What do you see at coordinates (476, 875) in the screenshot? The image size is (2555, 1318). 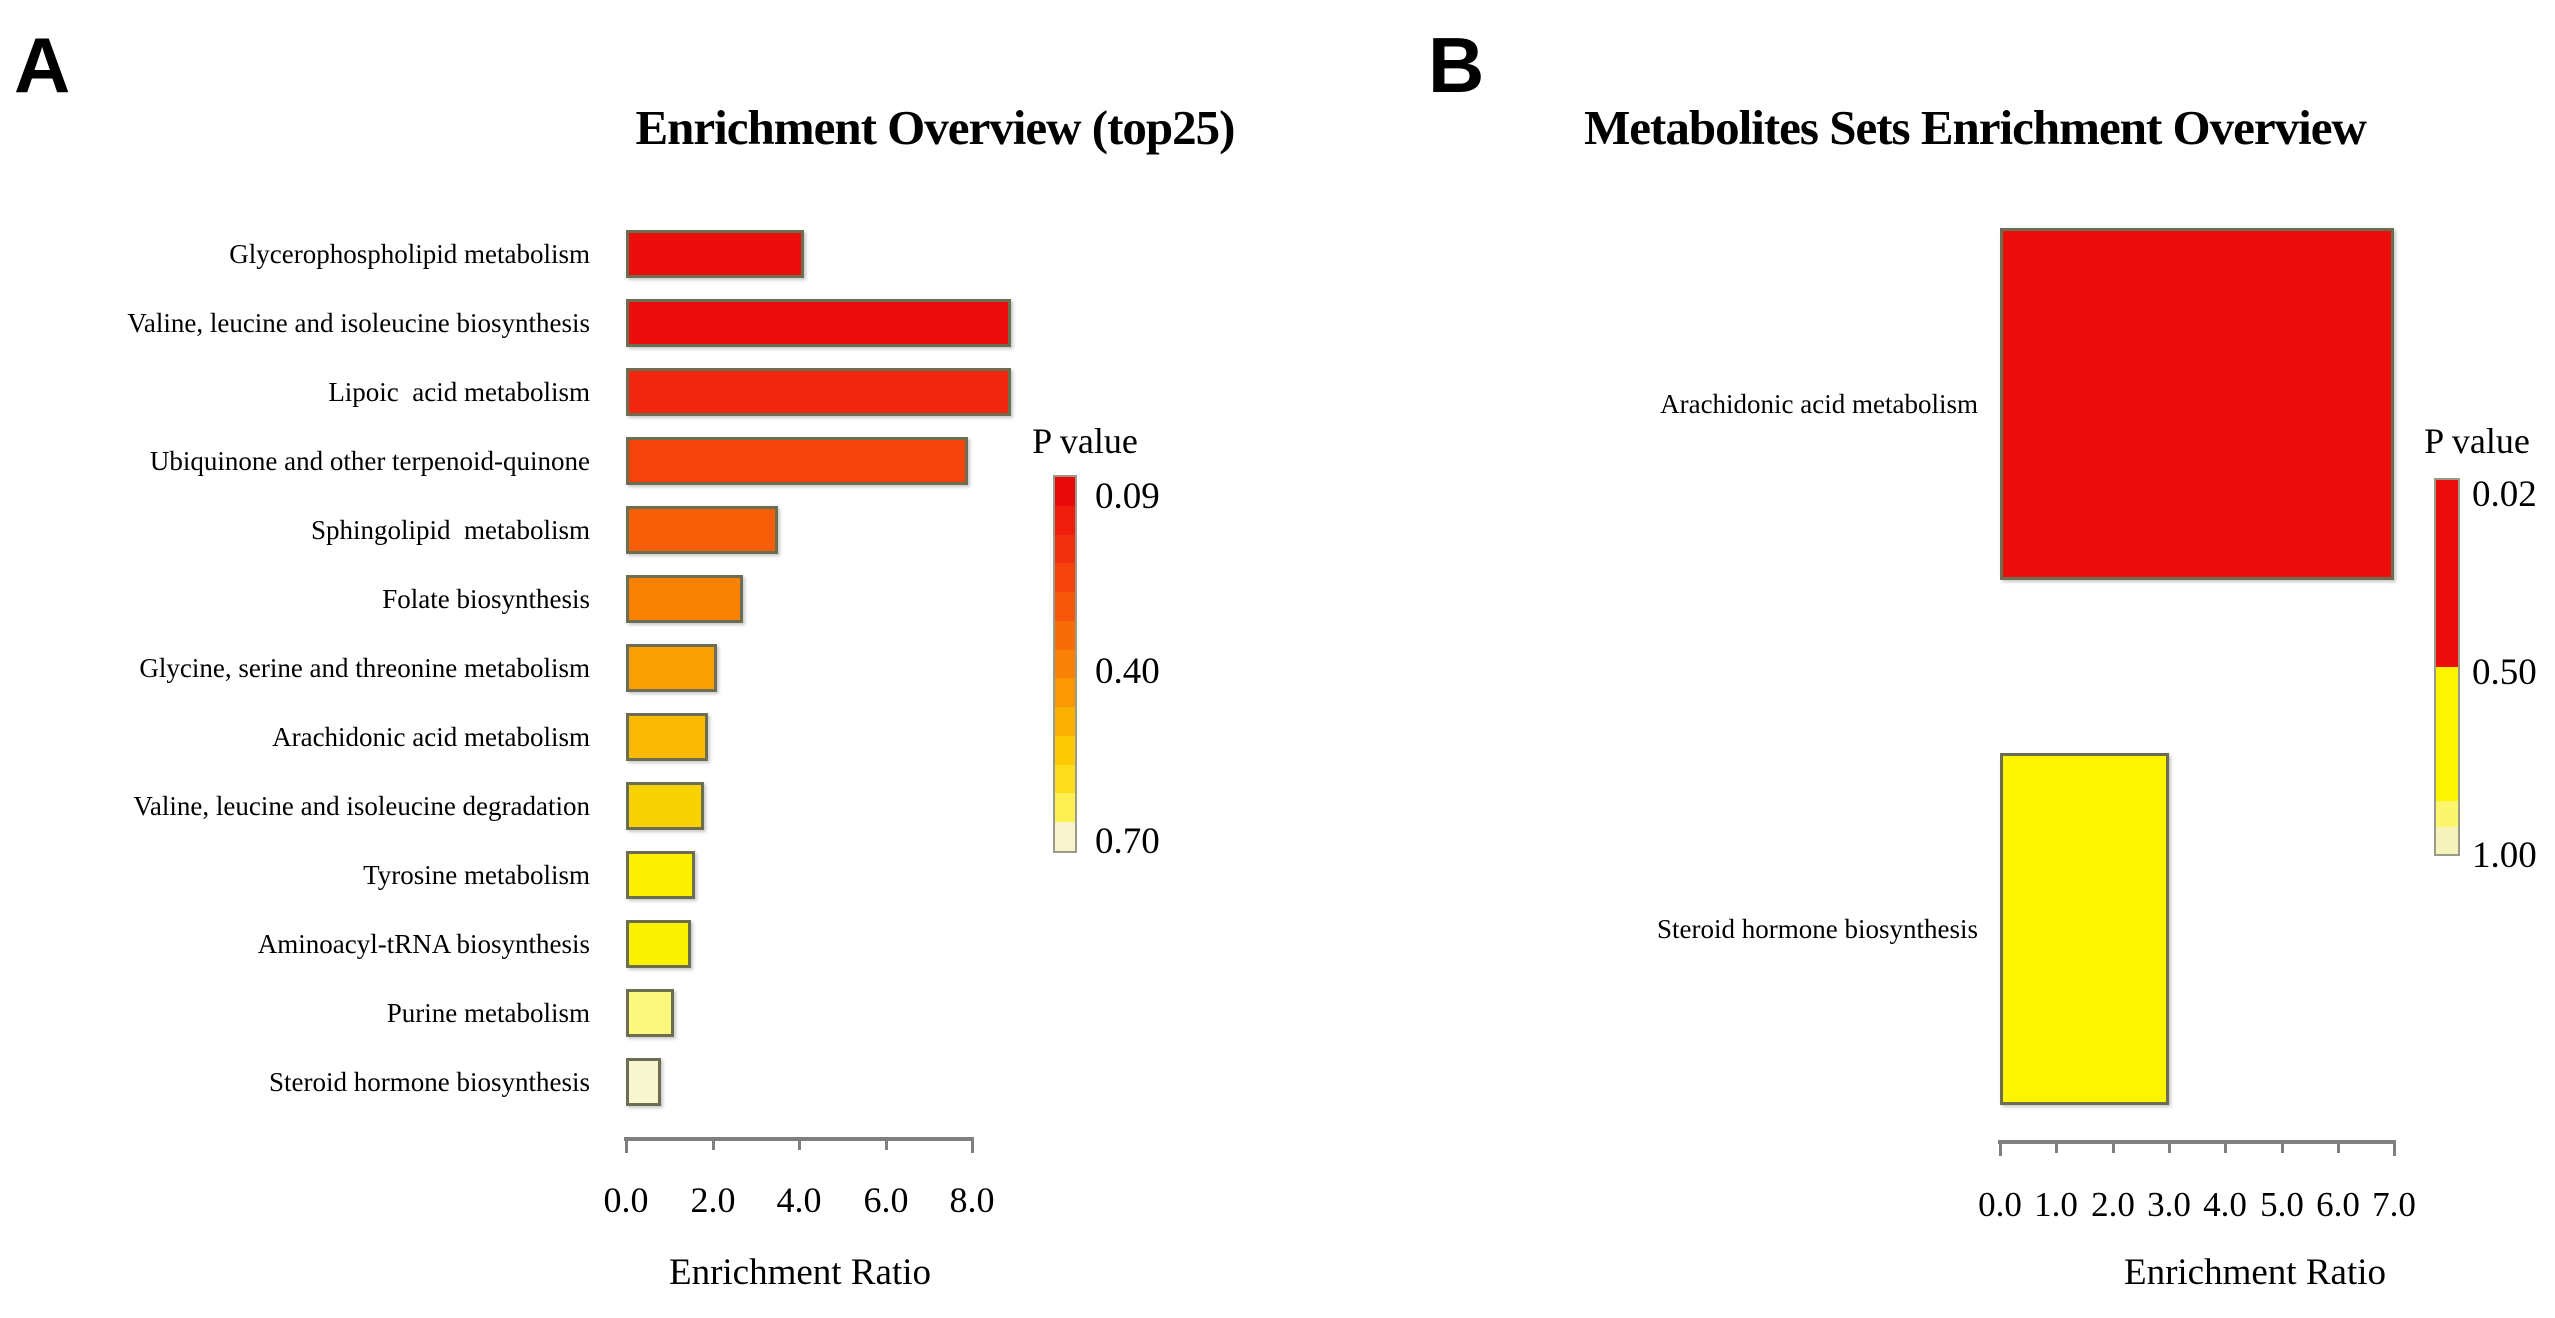 I see `category-label: Tyrosine metabolism` at bounding box center [476, 875].